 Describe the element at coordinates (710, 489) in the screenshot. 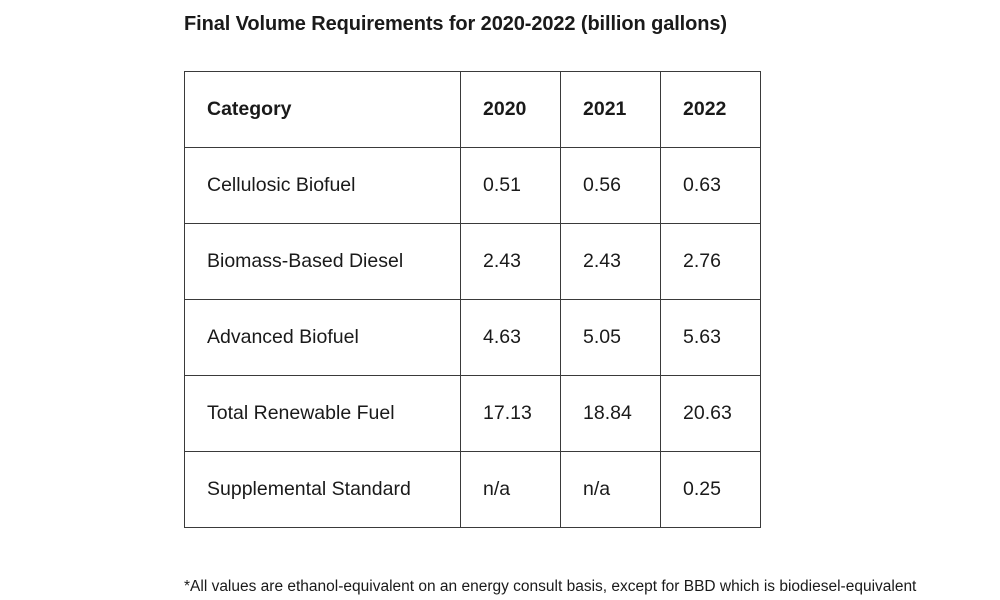

I see `value-cell-2022: 0.25` at that location.